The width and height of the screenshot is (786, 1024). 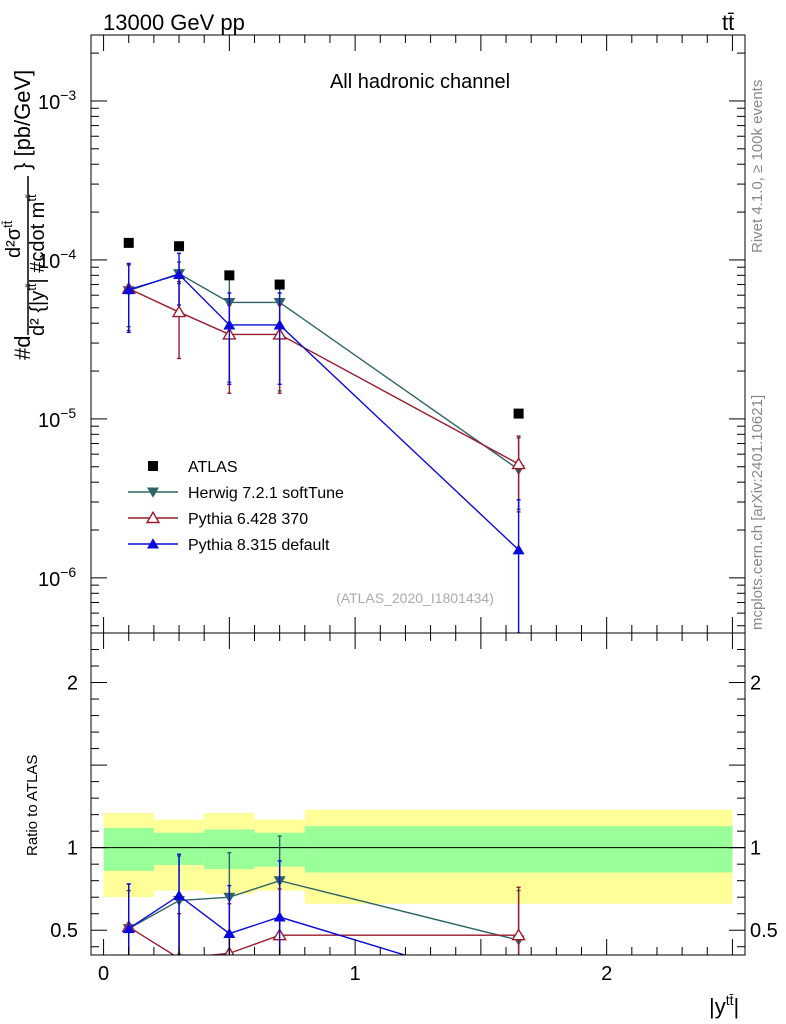 What do you see at coordinates (38, 243) in the screenshot?
I see `ylabel-den-rest: | #cdot m` at bounding box center [38, 243].